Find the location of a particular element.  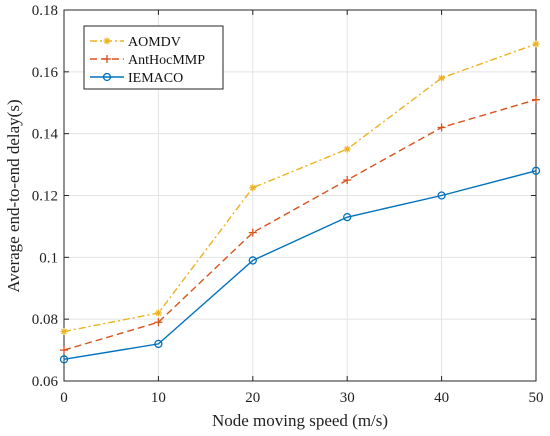

y-axis-title: Average end-to-end delay(s) is located at coordinates (13, 195).